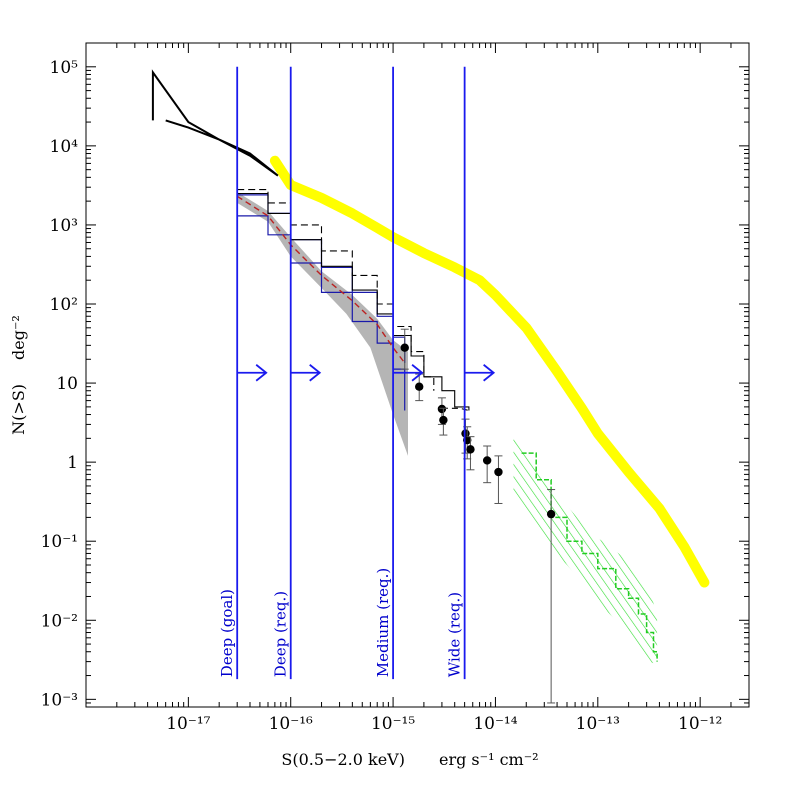  I want to click on x-tick-label-1: 10⁻¹⁶, so click(291, 724).